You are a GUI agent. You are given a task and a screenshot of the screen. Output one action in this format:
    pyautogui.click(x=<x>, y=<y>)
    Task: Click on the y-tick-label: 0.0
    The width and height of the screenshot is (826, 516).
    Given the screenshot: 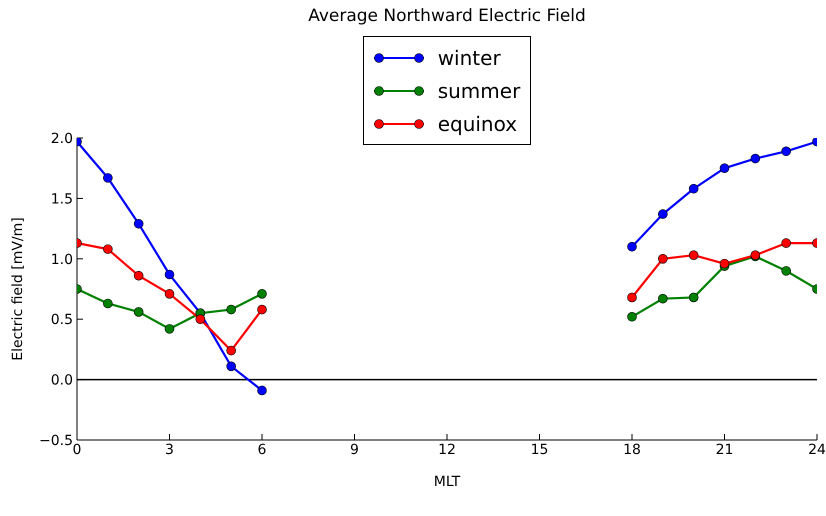 What is the action you would take?
    pyautogui.click(x=61, y=380)
    